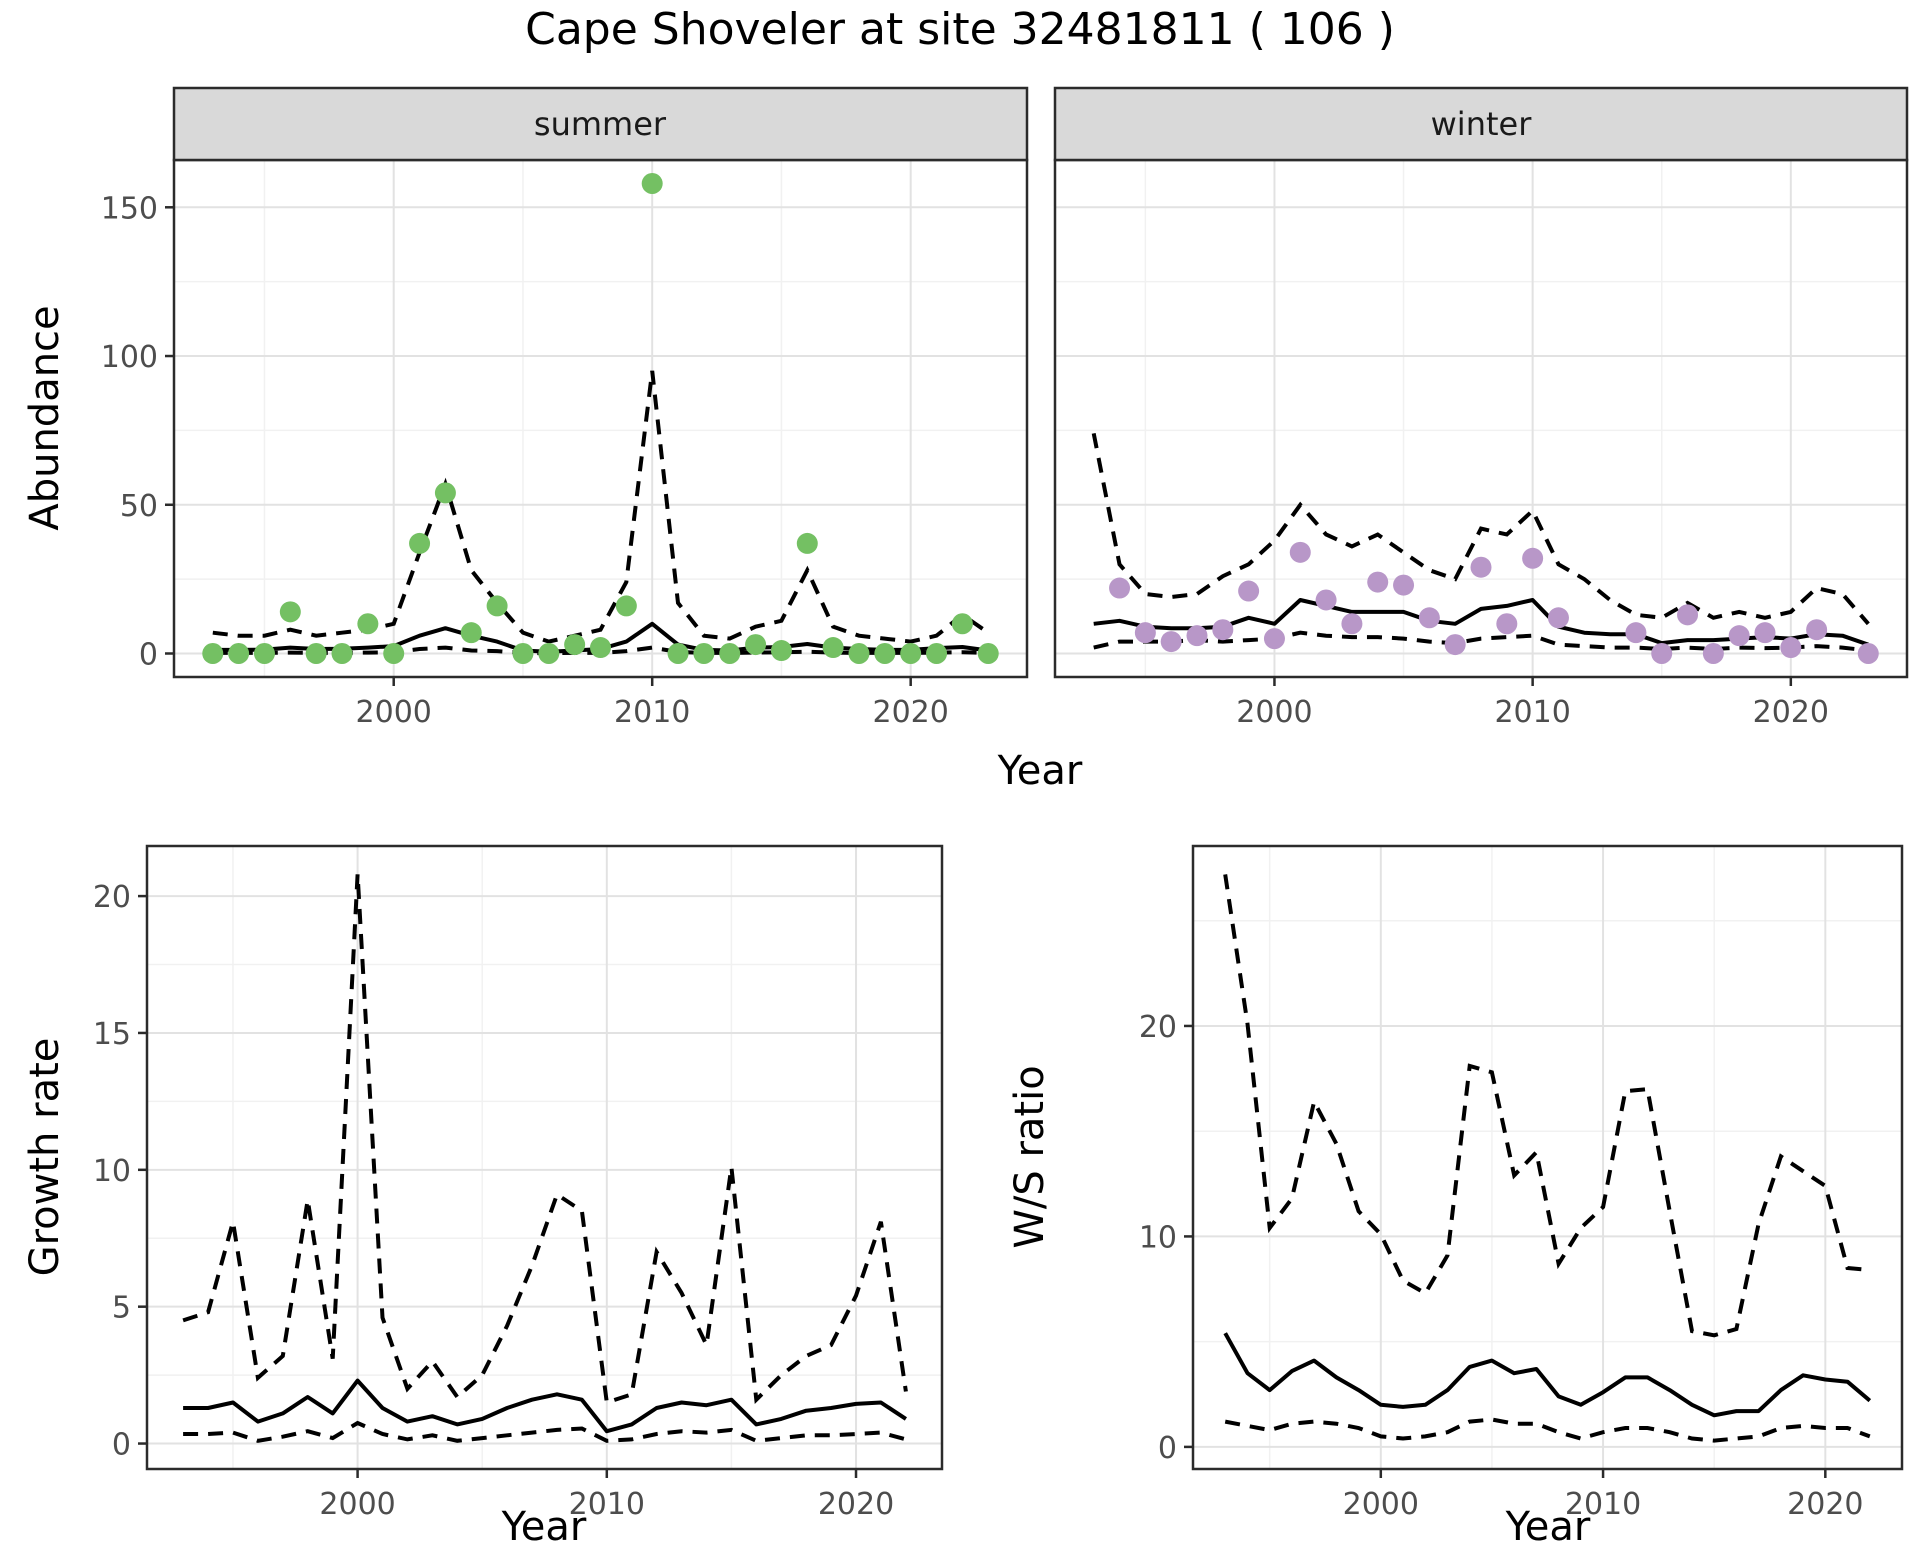  I want to click on facet-strip, so click(1481, 124).